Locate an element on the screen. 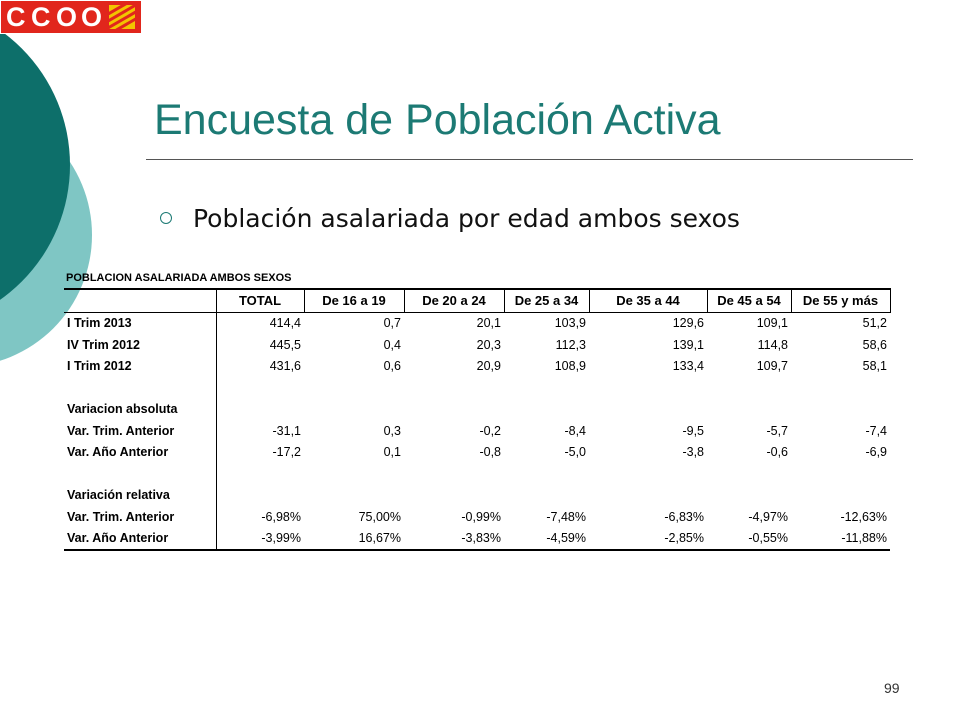 Image resolution: width=960 pixels, height=720 pixels. header-blank-cell is located at coordinates (140, 300).